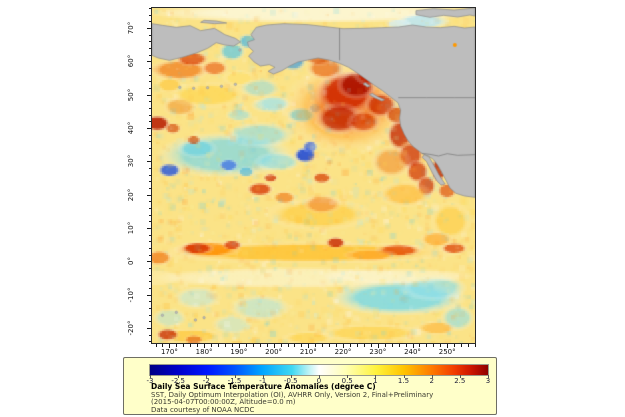 This screenshot has height=417, width=625. Describe the element at coordinates (308, 352) in the screenshot. I see `lon-tick-label: 210°` at that location.